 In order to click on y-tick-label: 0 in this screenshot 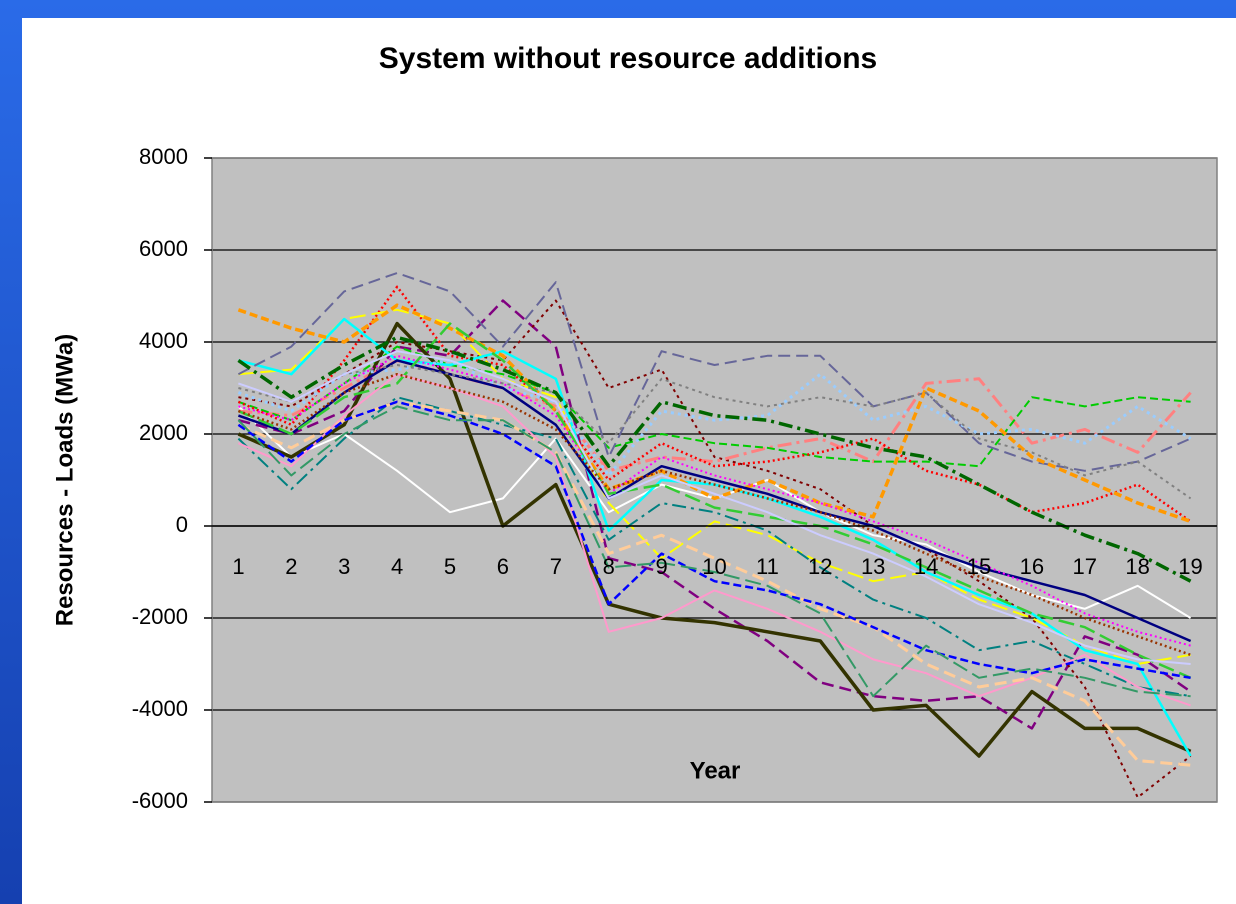, I will do `click(182, 524)`.